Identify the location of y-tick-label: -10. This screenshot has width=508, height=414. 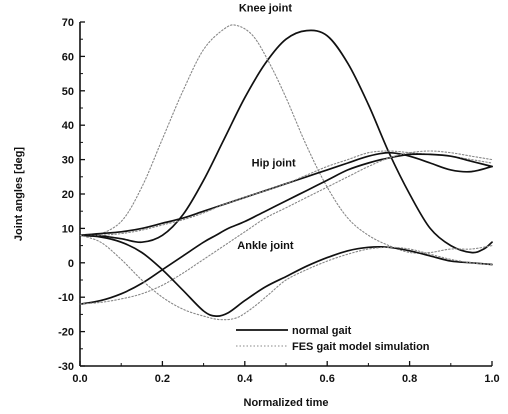
(66, 298).